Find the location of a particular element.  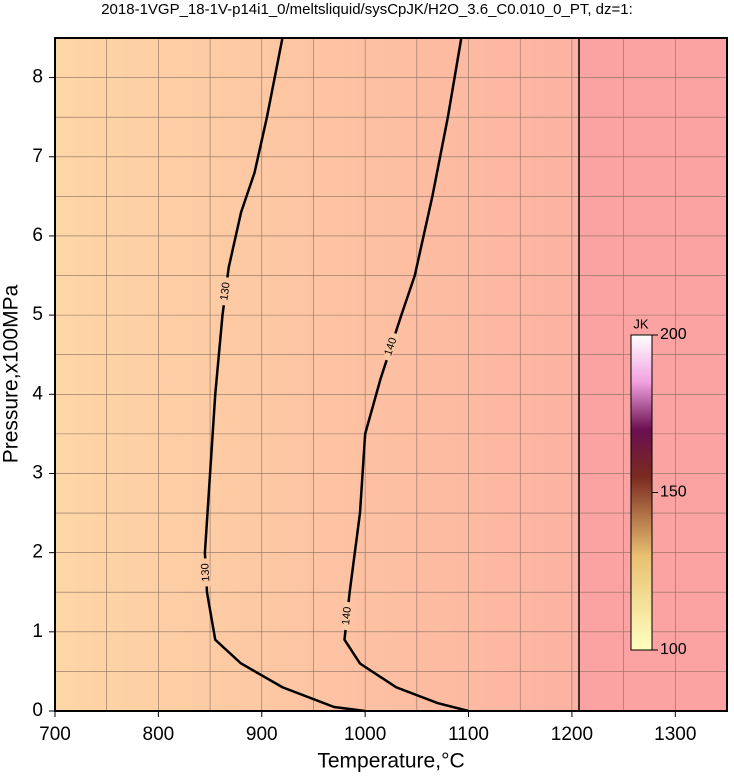

colorbar-tick-label: 150 is located at coordinates (673, 492).